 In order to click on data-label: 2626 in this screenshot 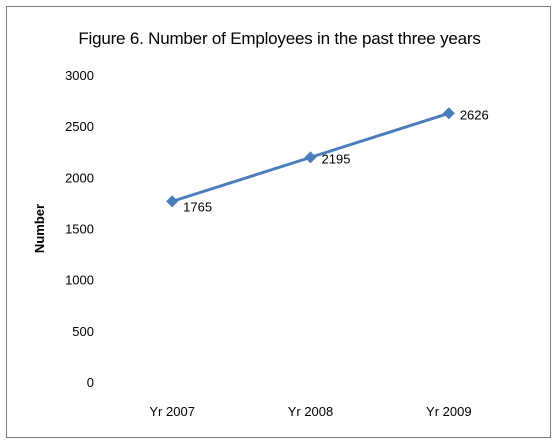, I will do `click(474, 114)`.